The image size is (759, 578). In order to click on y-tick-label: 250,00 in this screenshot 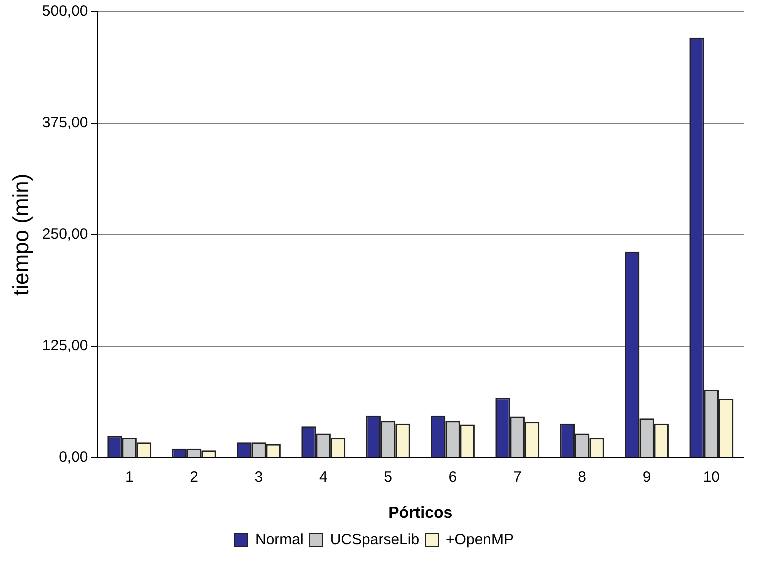, I will do `click(65, 235)`.